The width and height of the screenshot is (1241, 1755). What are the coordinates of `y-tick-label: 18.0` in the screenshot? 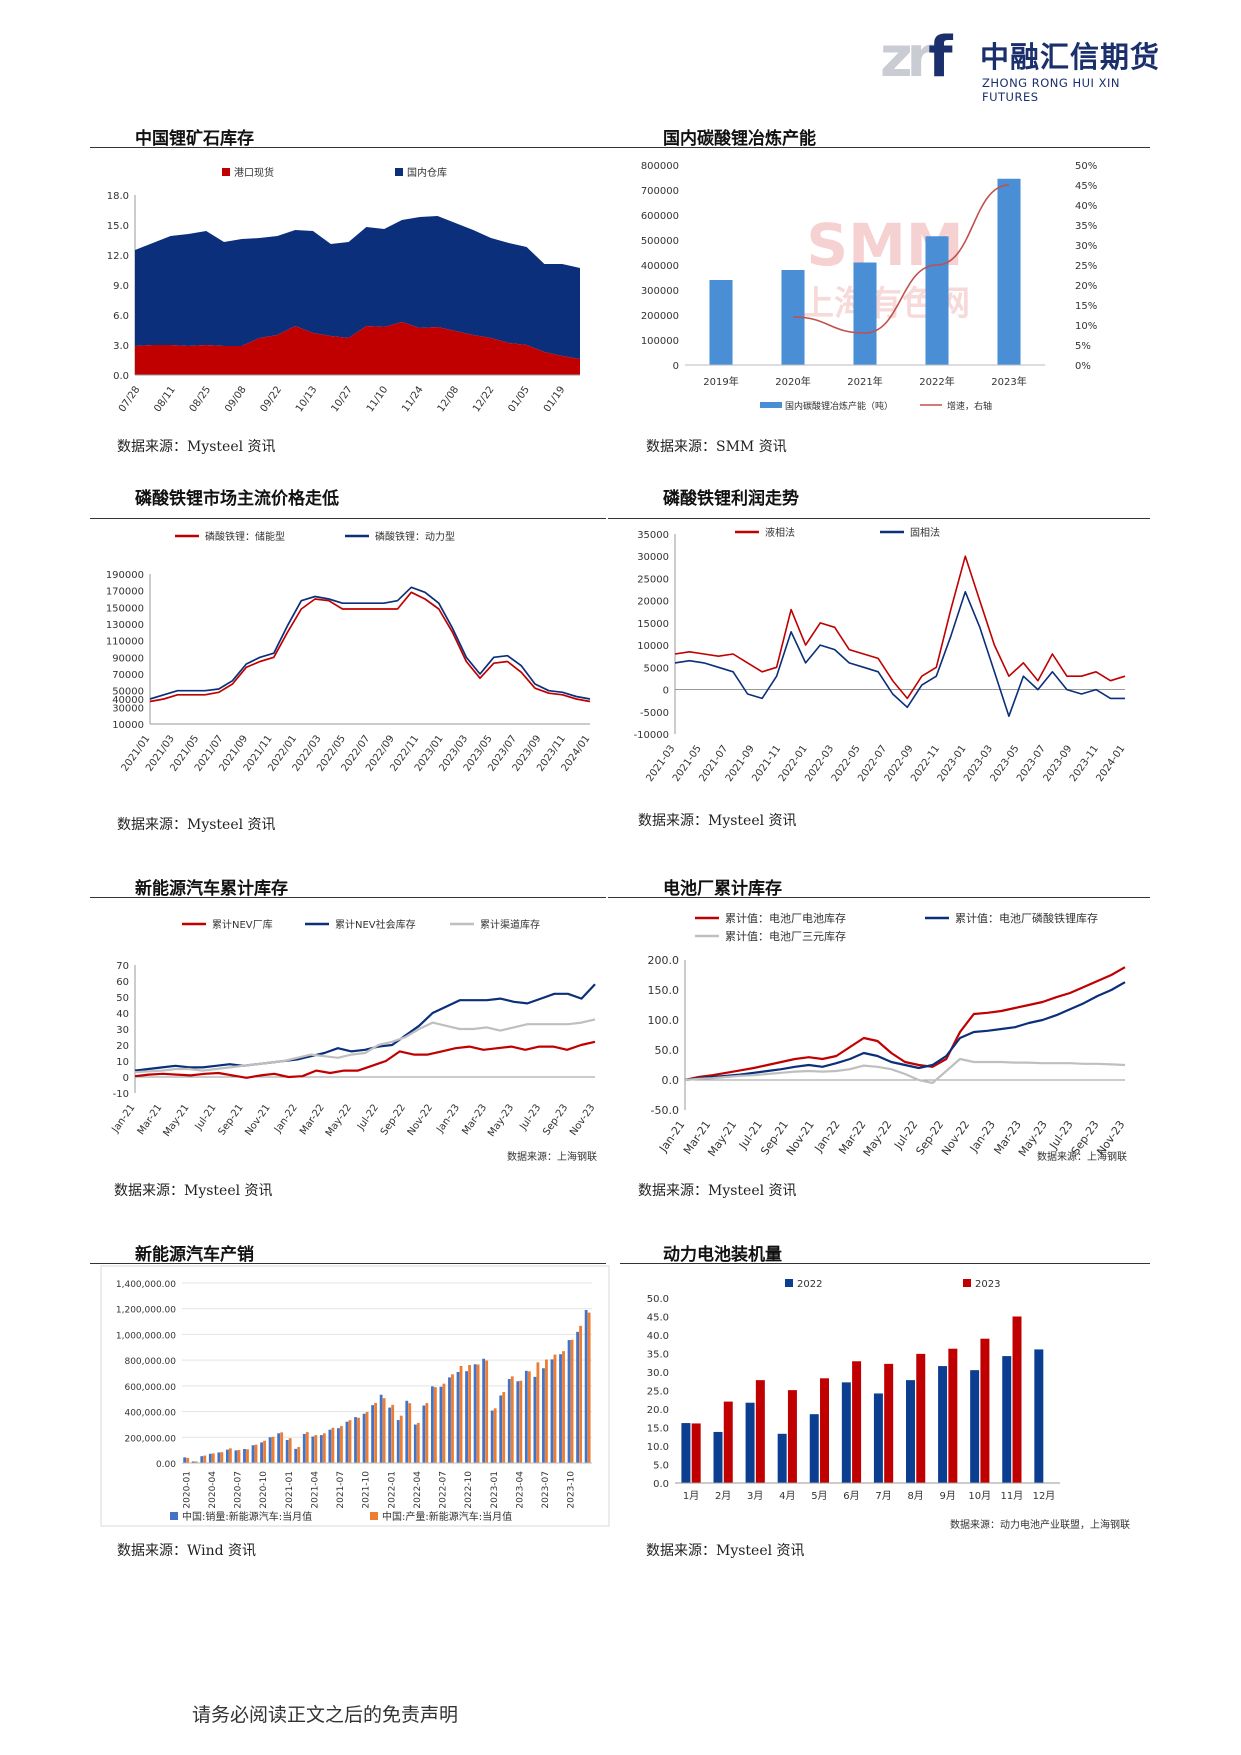 It's located at (118, 196).